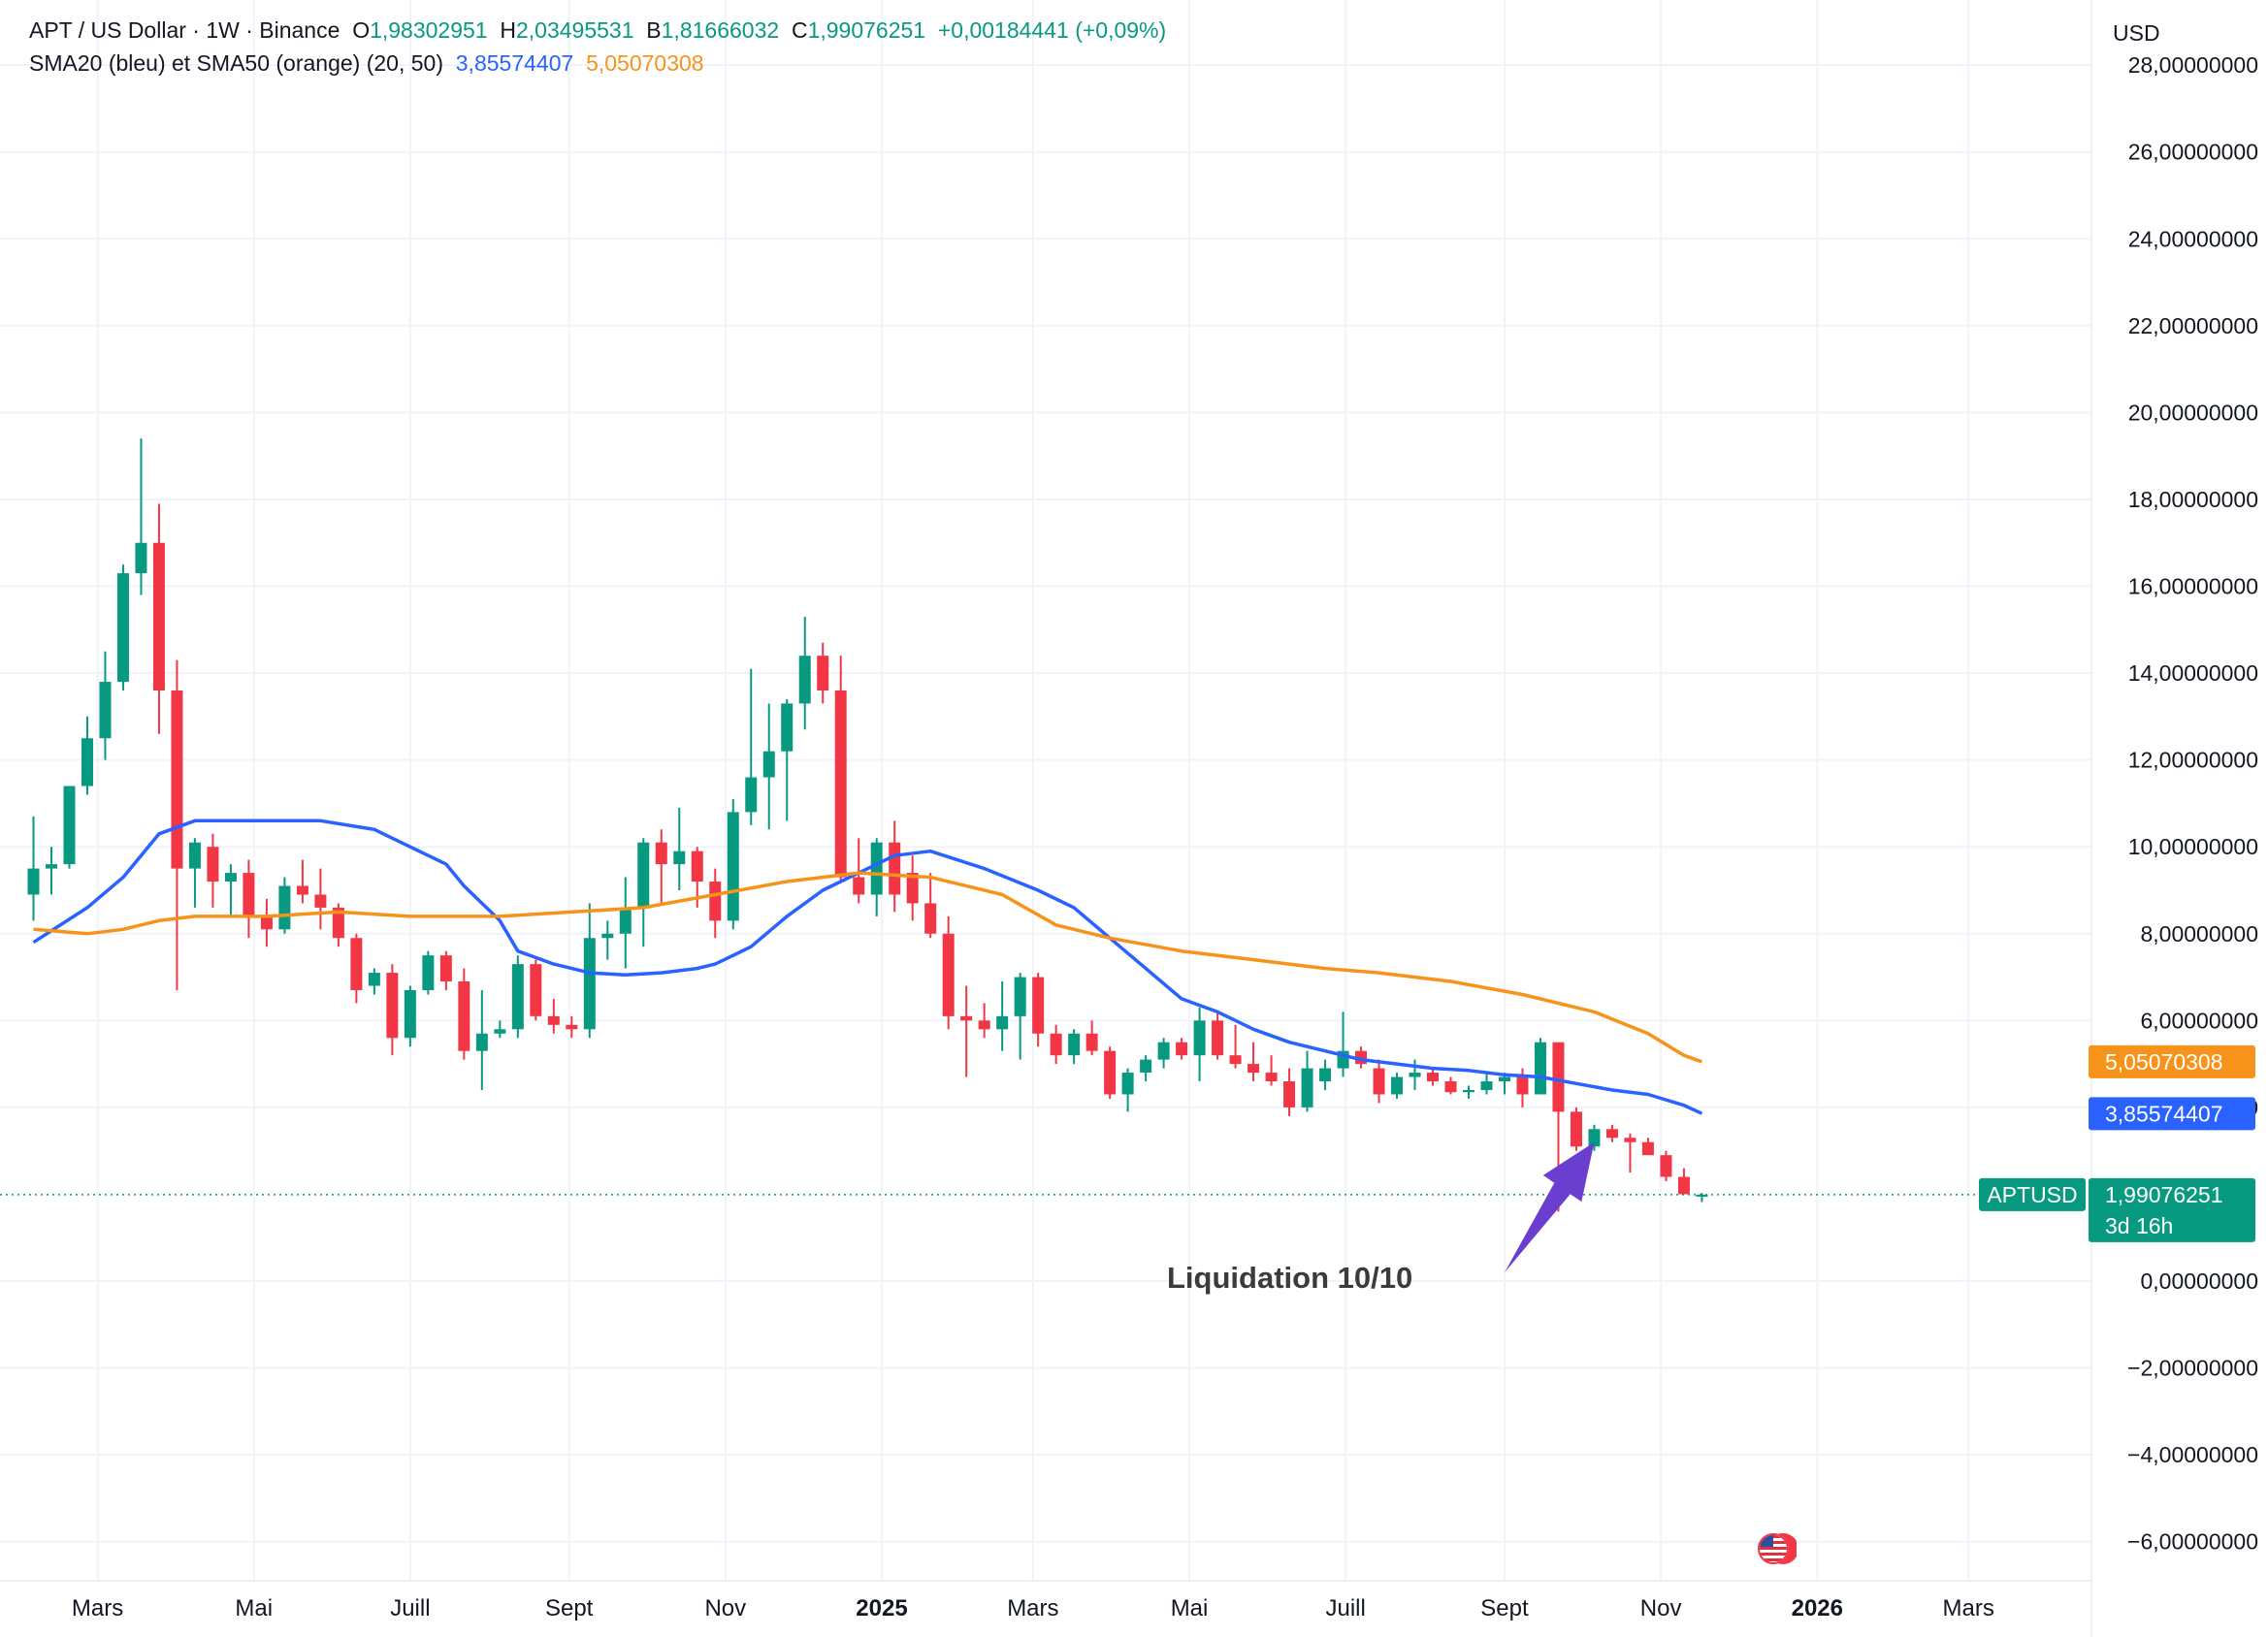  What do you see at coordinates (2193, 152) in the screenshot?
I see `y-tick-label: 26,00000000` at bounding box center [2193, 152].